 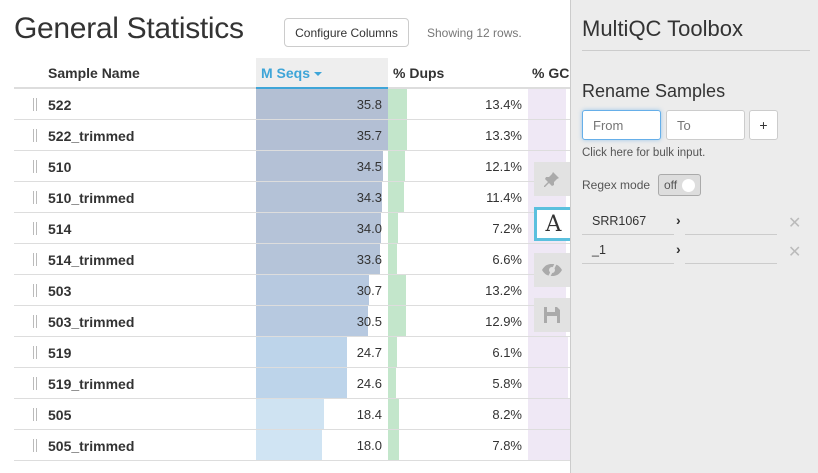 I want to click on table-header: Sample Name M Seqs % Dups % GC, so click(x=294, y=73).